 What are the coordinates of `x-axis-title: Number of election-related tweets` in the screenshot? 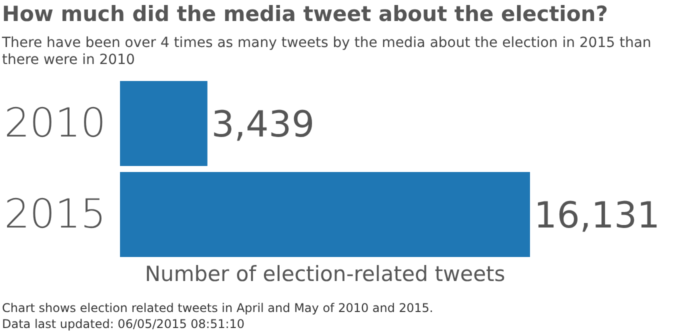 It's located at (325, 274).